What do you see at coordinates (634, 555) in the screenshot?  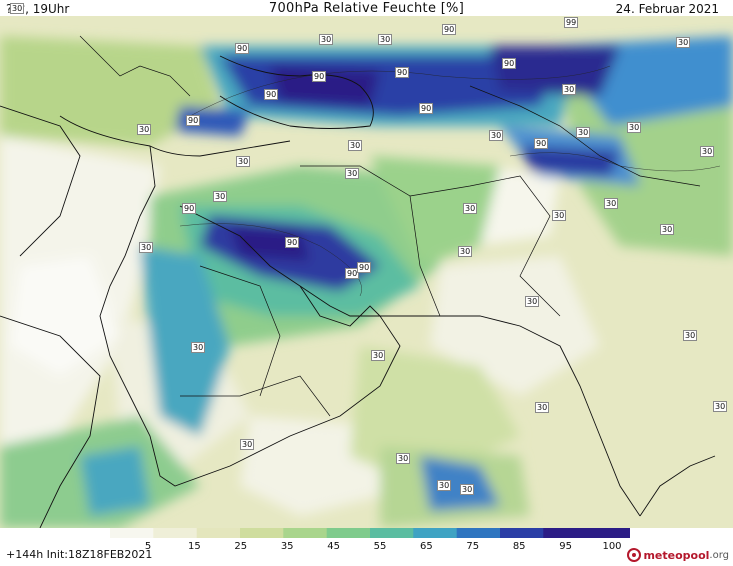 I see `logo-ring-icon` at bounding box center [634, 555].